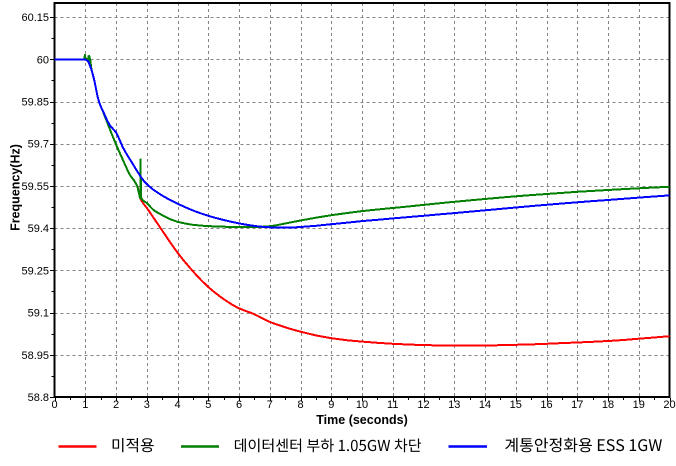 This screenshot has width=676, height=466. What do you see at coordinates (485, 405) in the screenshot?
I see `x-tick-label-14: 14` at bounding box center [485, 405].